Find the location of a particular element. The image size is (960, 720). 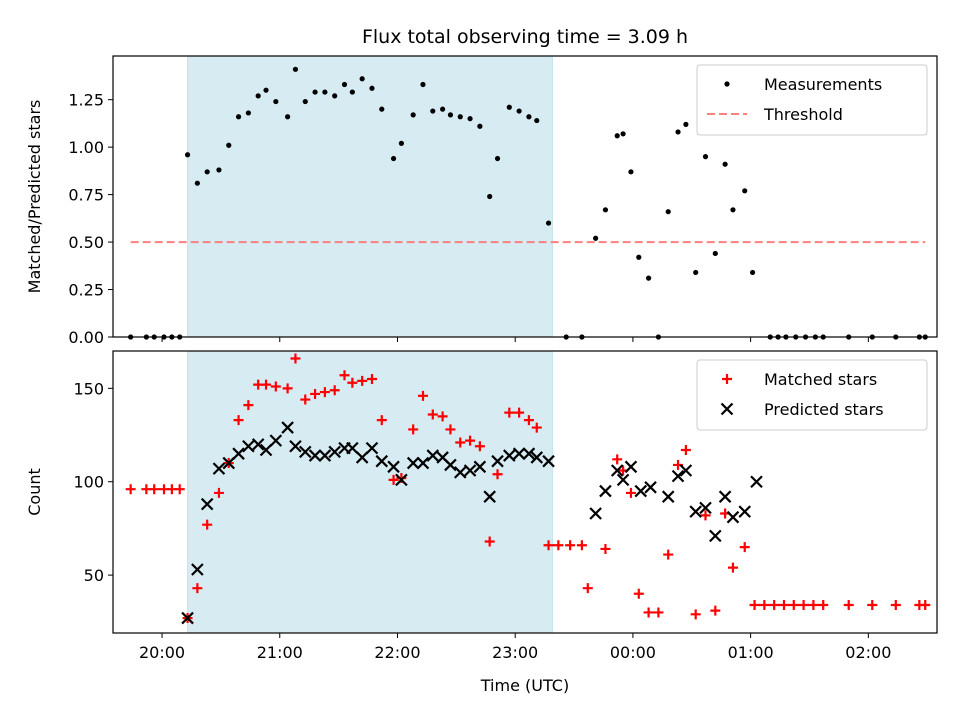

y-tick-label: 100 is located at coordinates (88, 482).